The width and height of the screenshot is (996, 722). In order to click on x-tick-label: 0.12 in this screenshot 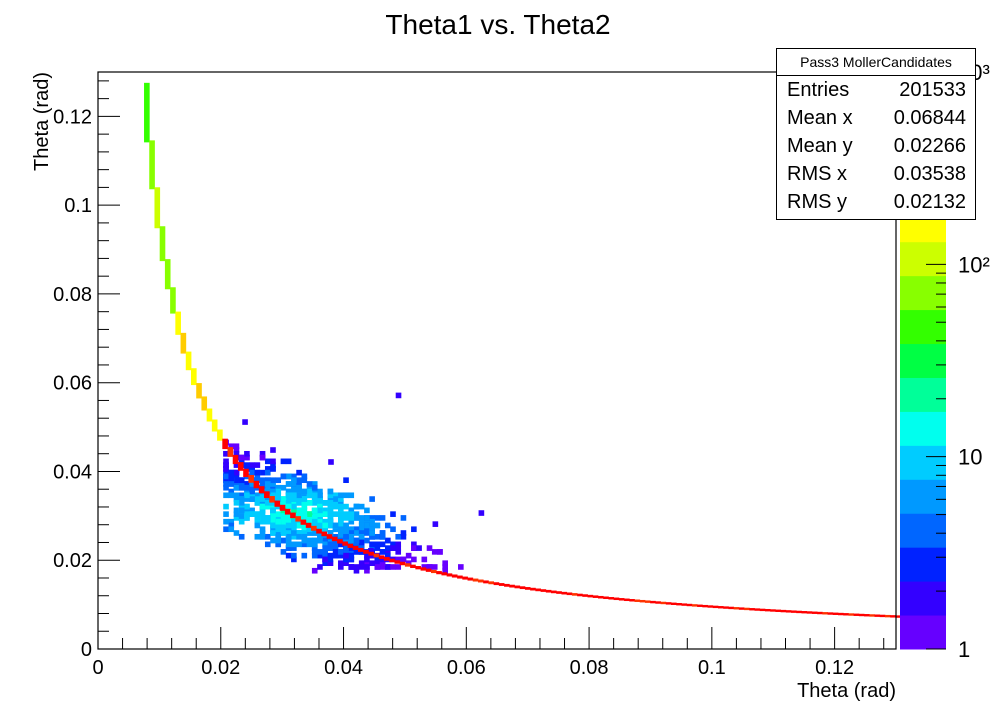, I will do `click(834, 668)`.